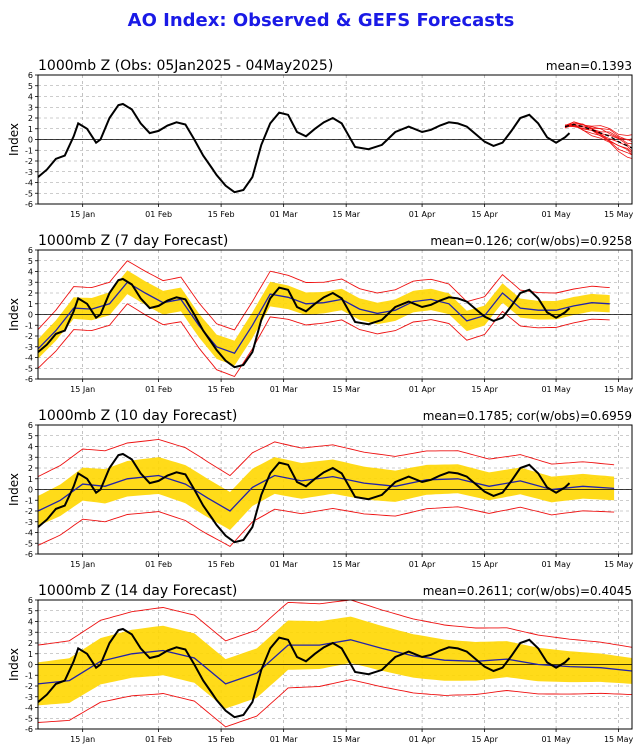  Describe the element at coordinates (531, 241) in the screenshot. I see `panel-stats: mean=0.126; cor(w/obs)=0.9258` at that location.